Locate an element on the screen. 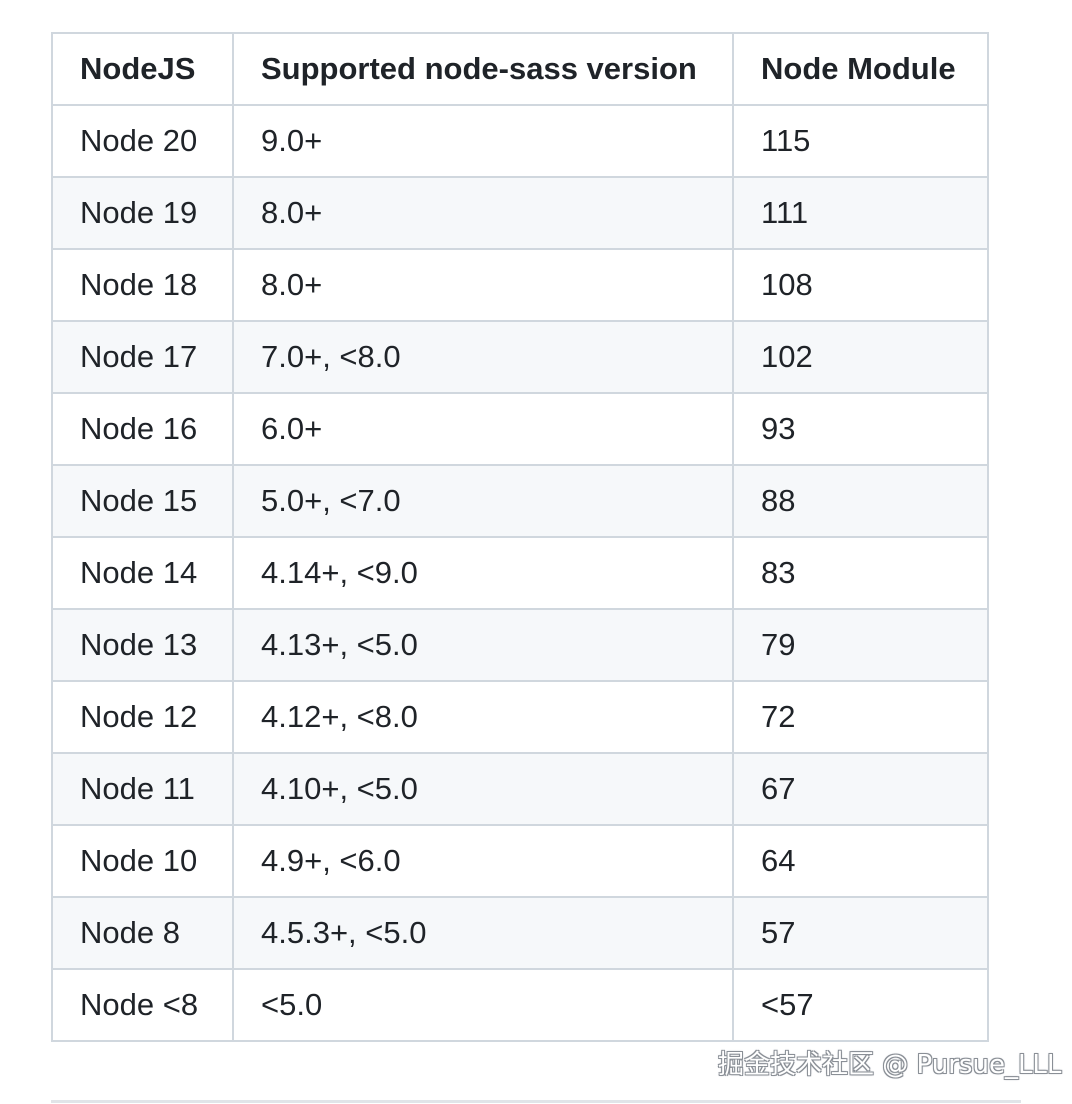 The height and width of the screenshot is (1104, 1072). table-row: Node 20 9.0+ 115 is located at coordinates (520, 141).